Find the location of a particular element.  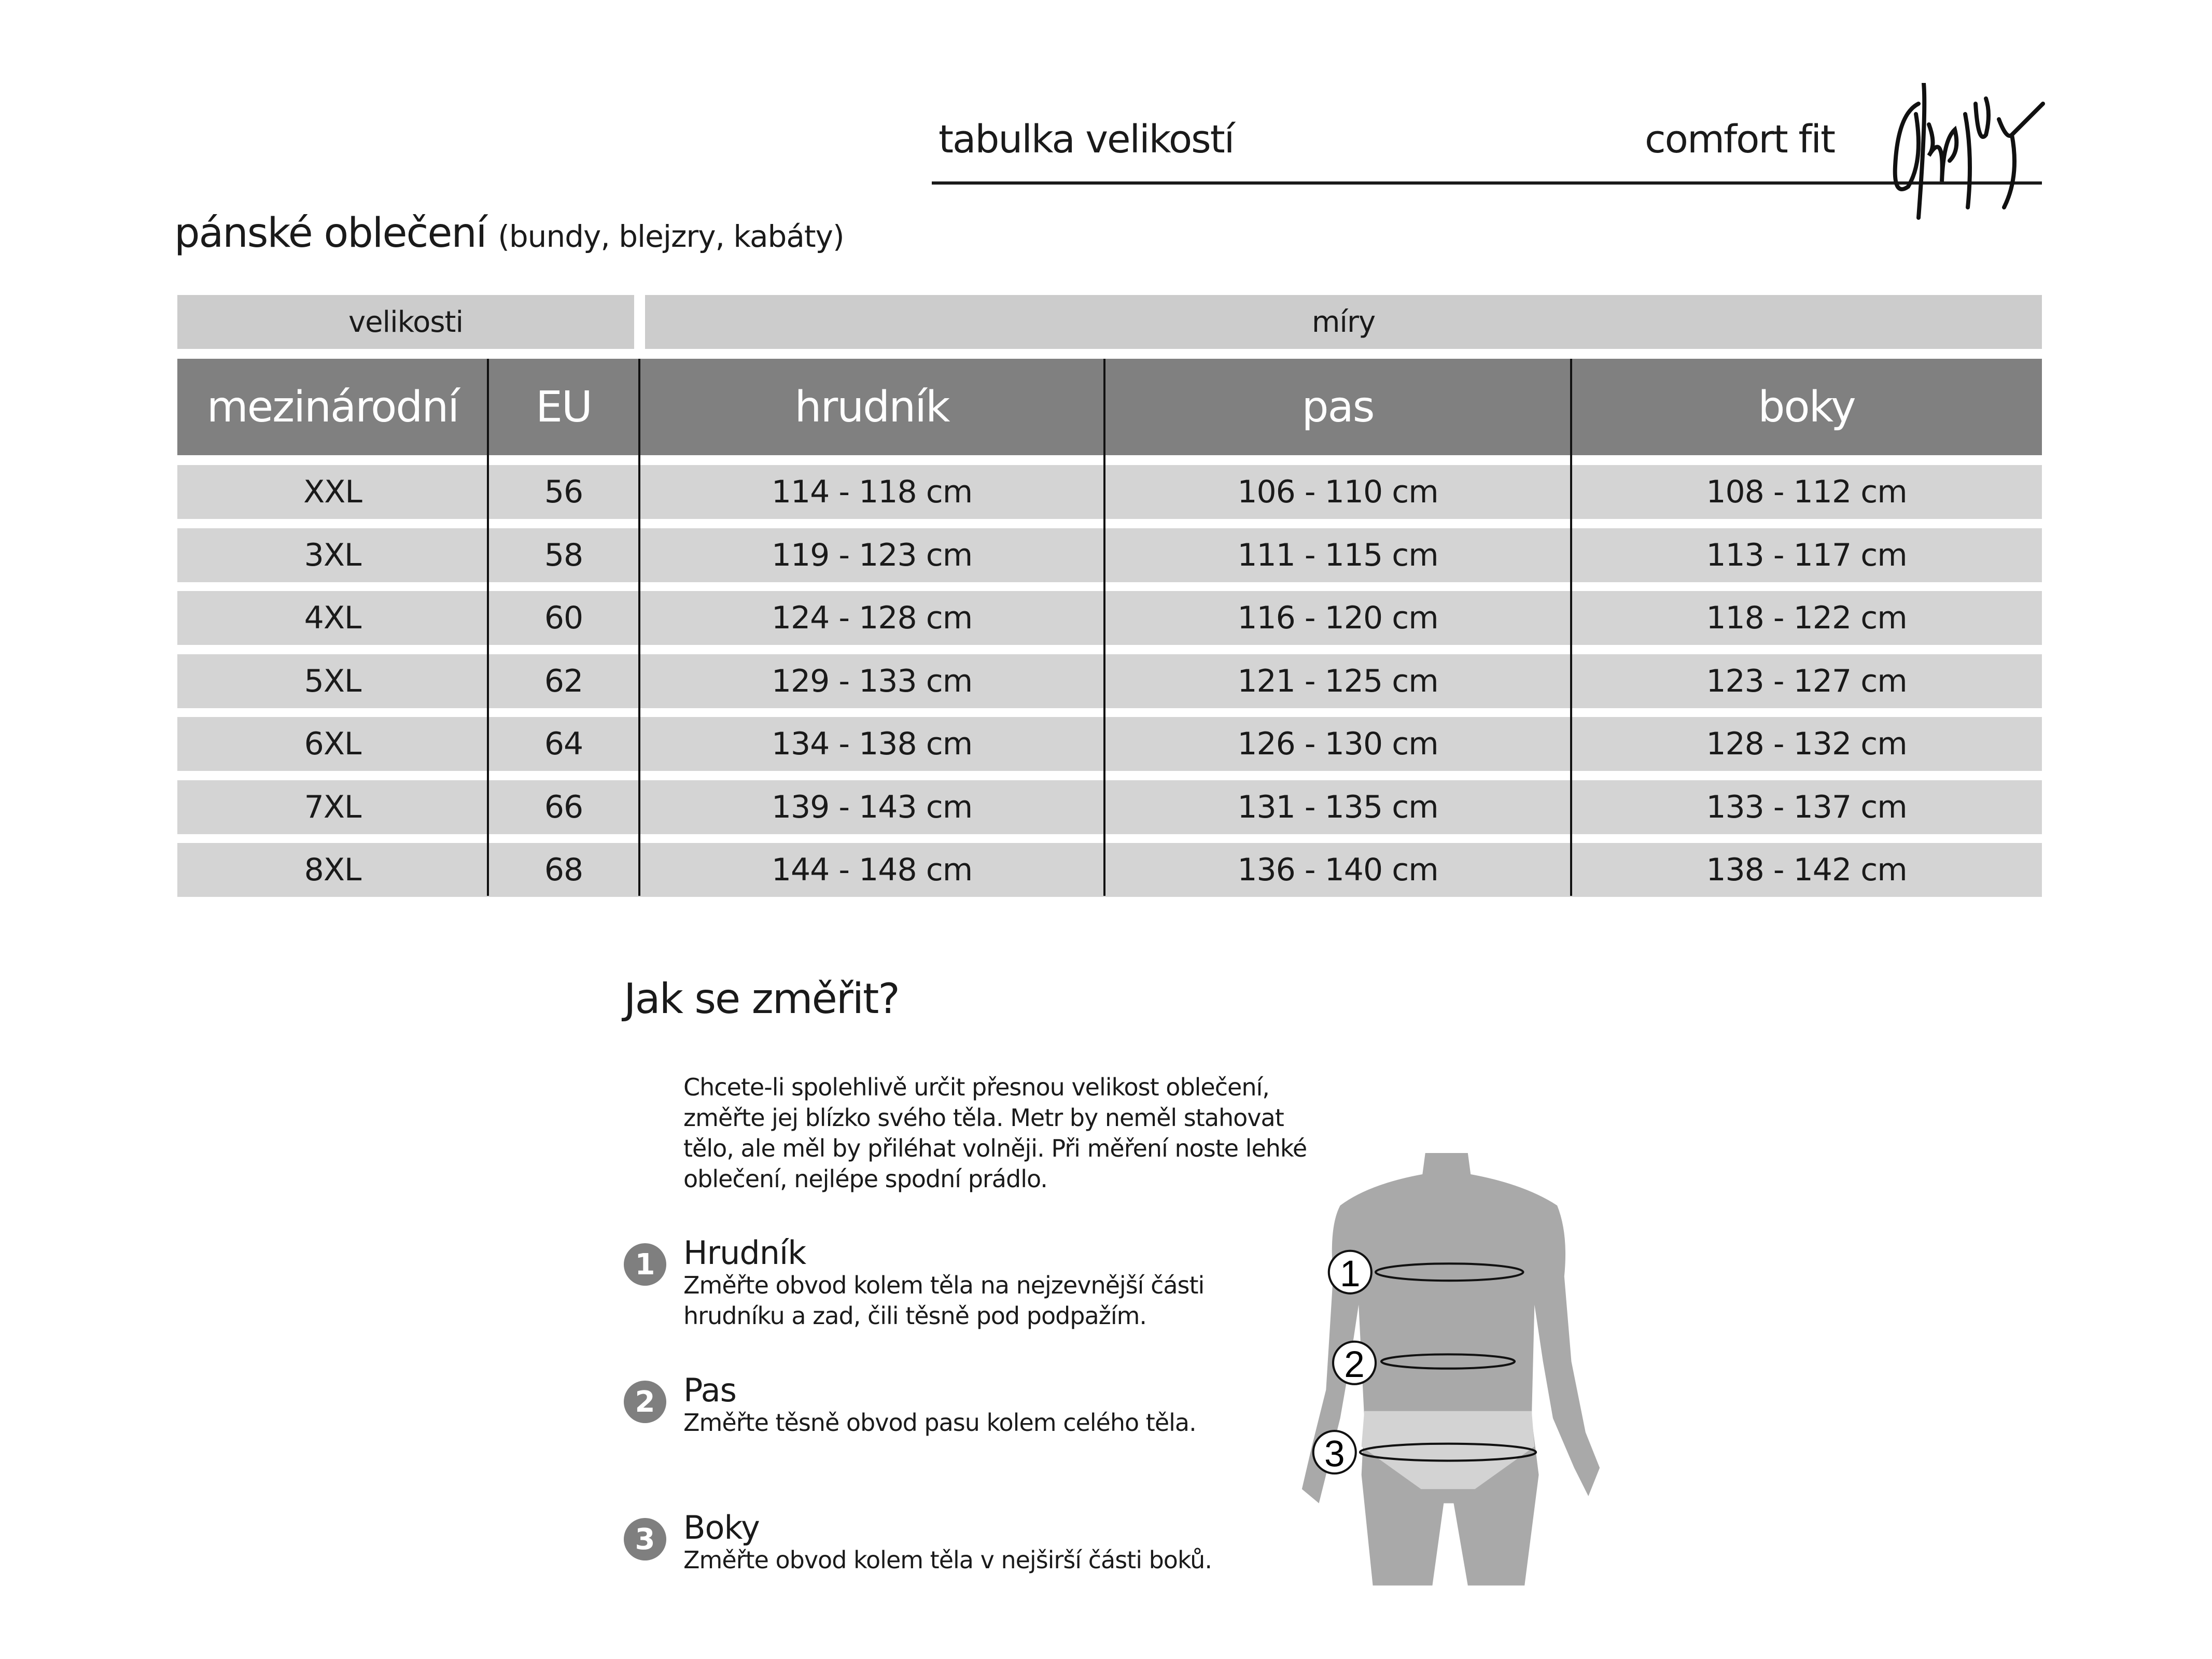

briefs is located at coordinates (1448, 1450).